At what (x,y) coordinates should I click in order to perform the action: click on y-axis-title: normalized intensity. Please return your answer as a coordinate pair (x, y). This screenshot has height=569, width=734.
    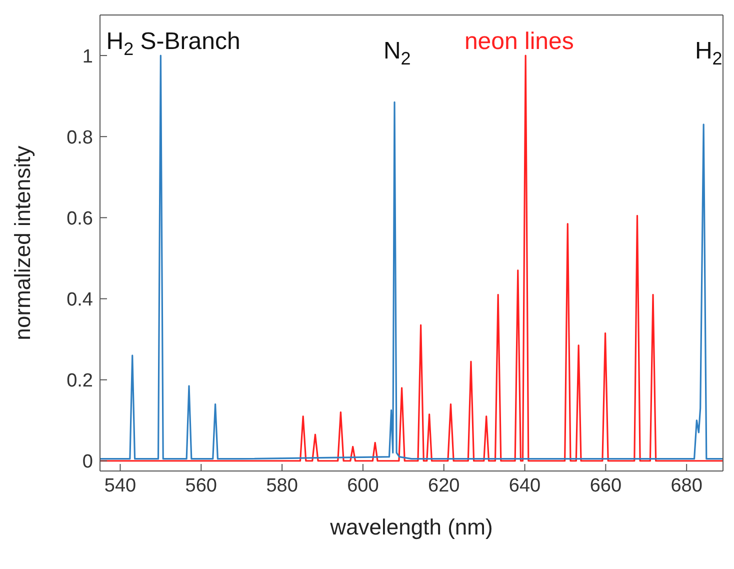
    Looking at the image, I should click on (22, 243).